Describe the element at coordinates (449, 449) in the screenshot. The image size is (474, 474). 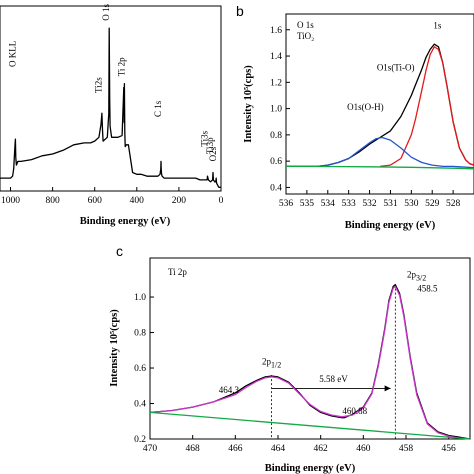
I see `x-tick-label: 456` at that location.